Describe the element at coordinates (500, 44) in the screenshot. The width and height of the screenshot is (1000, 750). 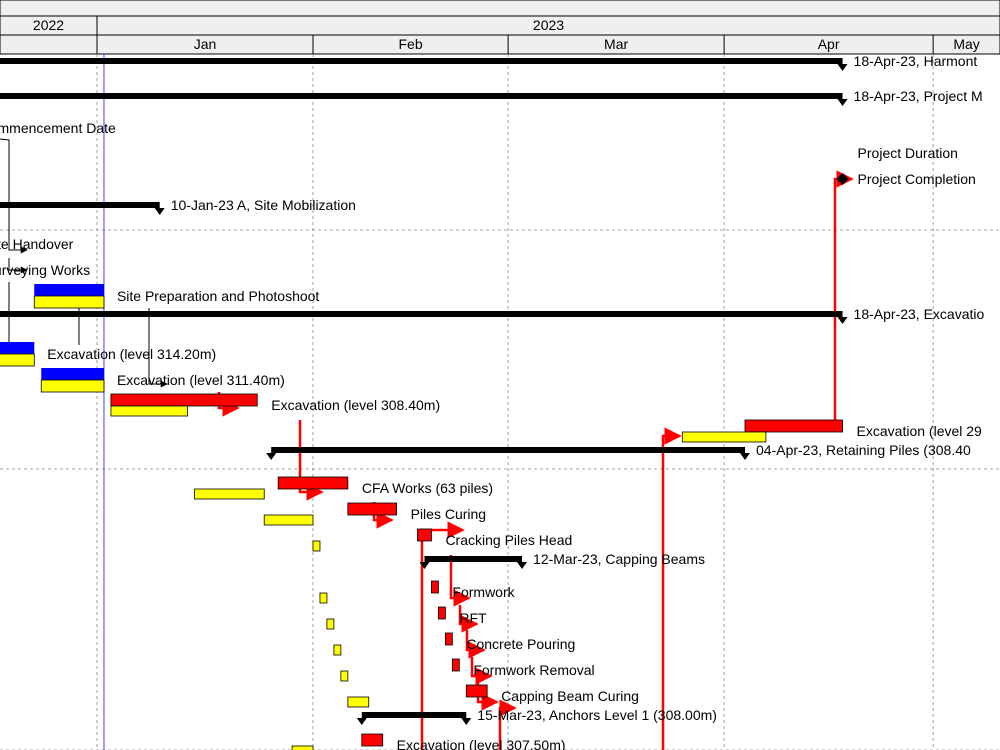
I see `header-month-row` at that location.